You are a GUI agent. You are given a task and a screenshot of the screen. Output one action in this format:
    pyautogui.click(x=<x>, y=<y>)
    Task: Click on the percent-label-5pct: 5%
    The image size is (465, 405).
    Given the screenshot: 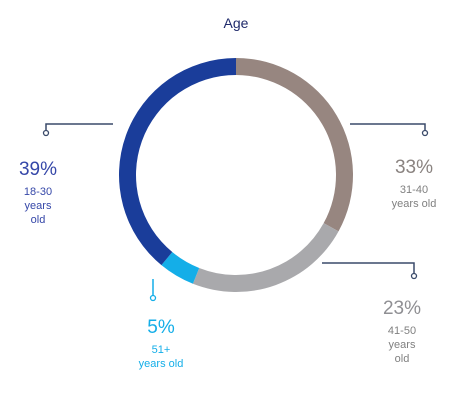 What is the action you would take?
    pyautogui.click(x=161, y=327)
    